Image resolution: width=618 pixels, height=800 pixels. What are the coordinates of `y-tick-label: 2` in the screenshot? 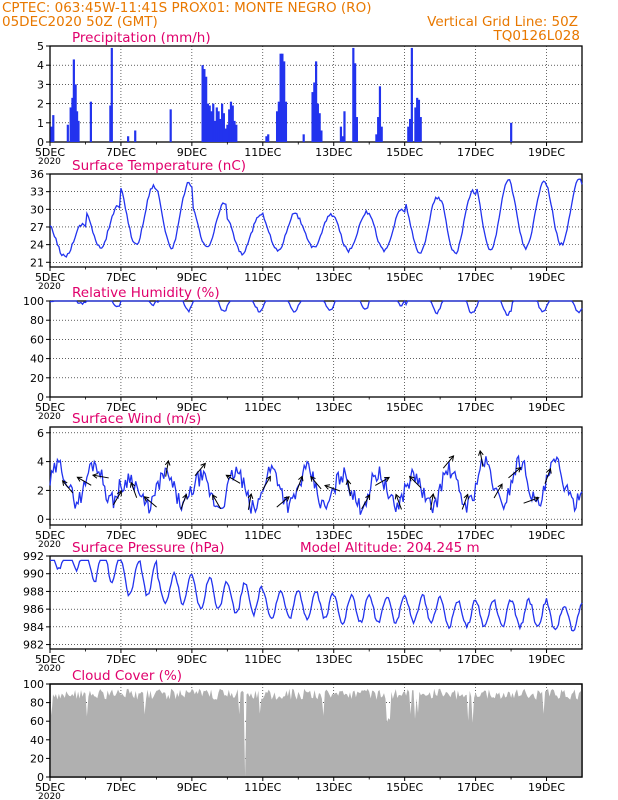 It's located at (40, 104).